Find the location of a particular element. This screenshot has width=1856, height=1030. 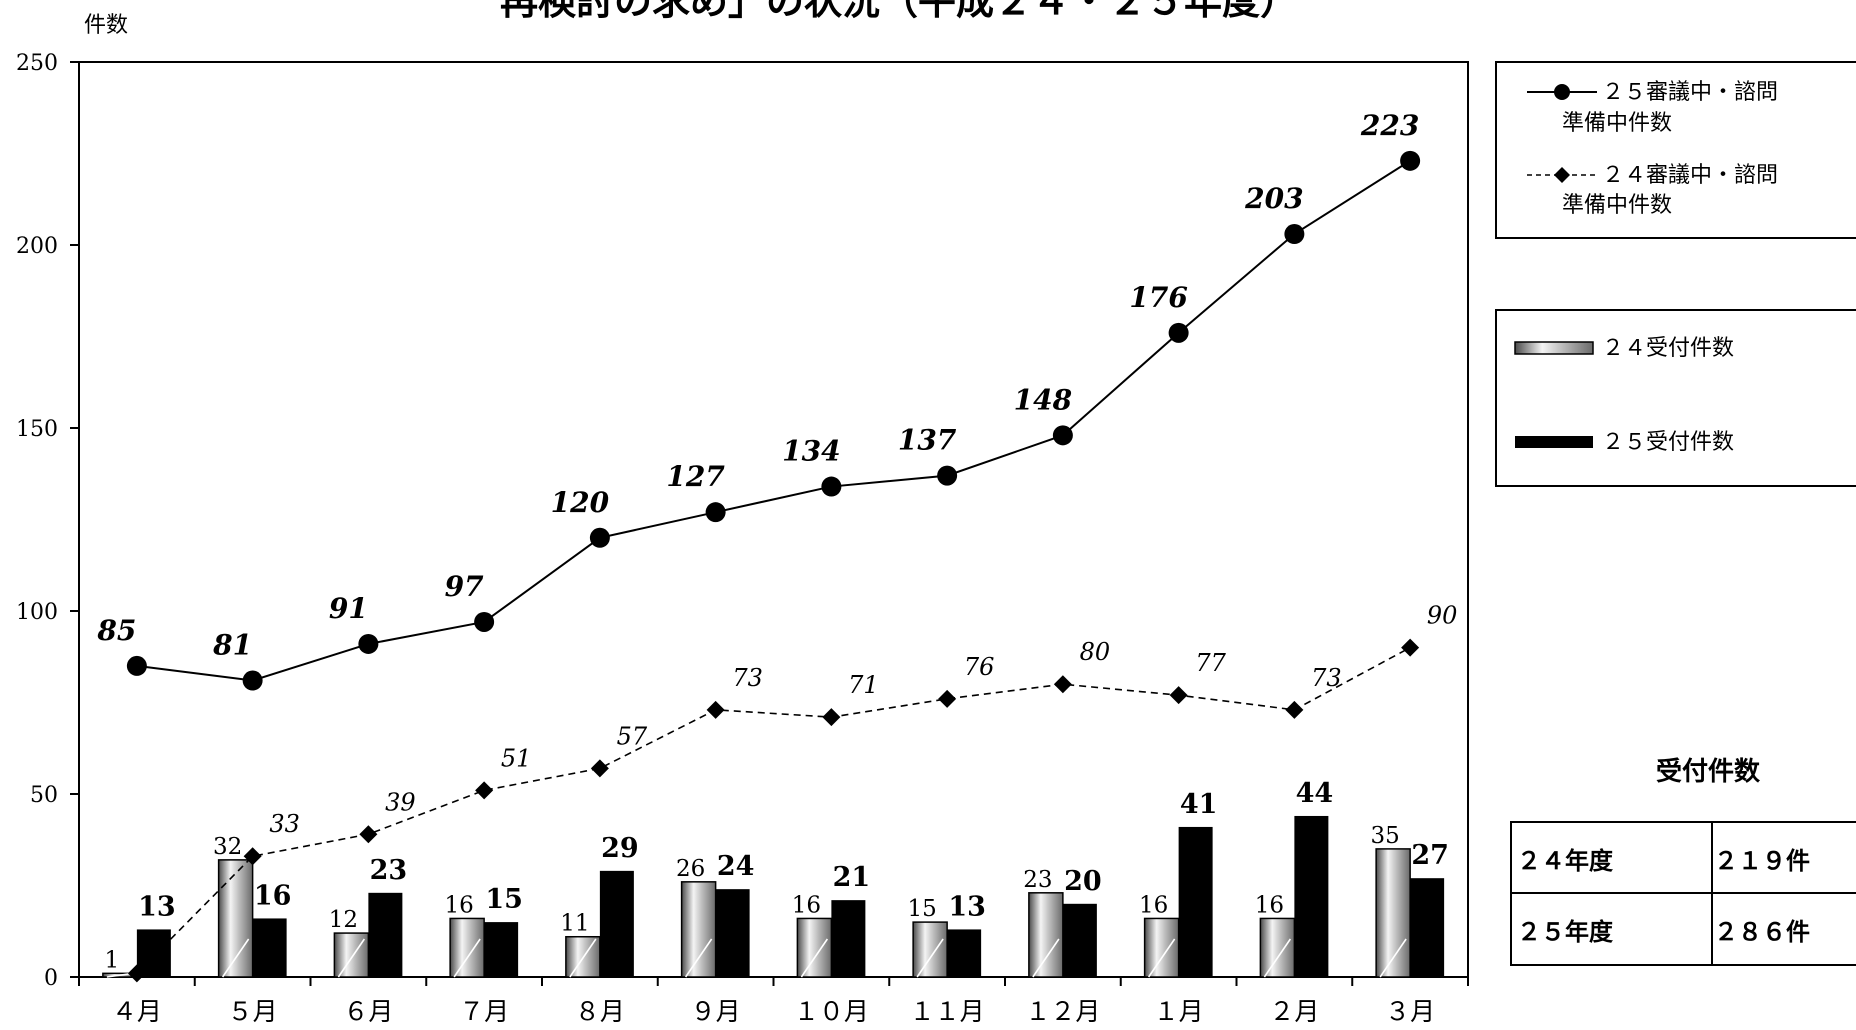

legend-bar-25-label: ２５受付件数 is located at coordinates (1668, 442).